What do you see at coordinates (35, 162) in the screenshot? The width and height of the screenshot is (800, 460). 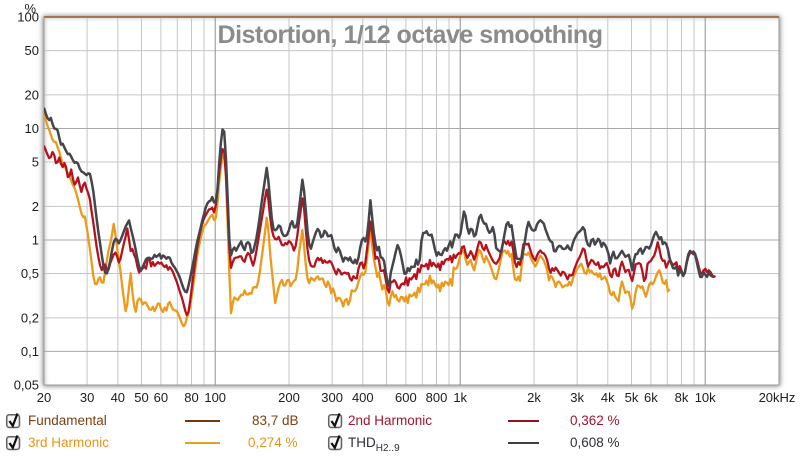 I see `svg-text: 5` at bounding box center [35, 162].